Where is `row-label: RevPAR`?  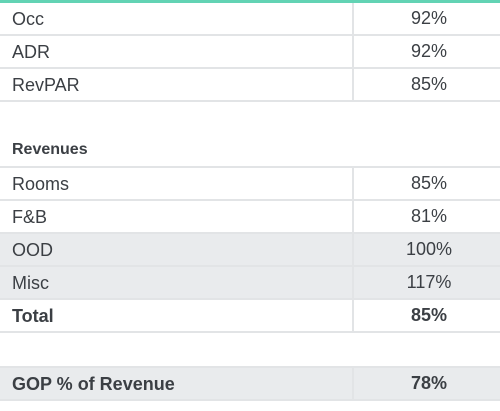 row-label: RevPAR is located at coordinates (46, 84).